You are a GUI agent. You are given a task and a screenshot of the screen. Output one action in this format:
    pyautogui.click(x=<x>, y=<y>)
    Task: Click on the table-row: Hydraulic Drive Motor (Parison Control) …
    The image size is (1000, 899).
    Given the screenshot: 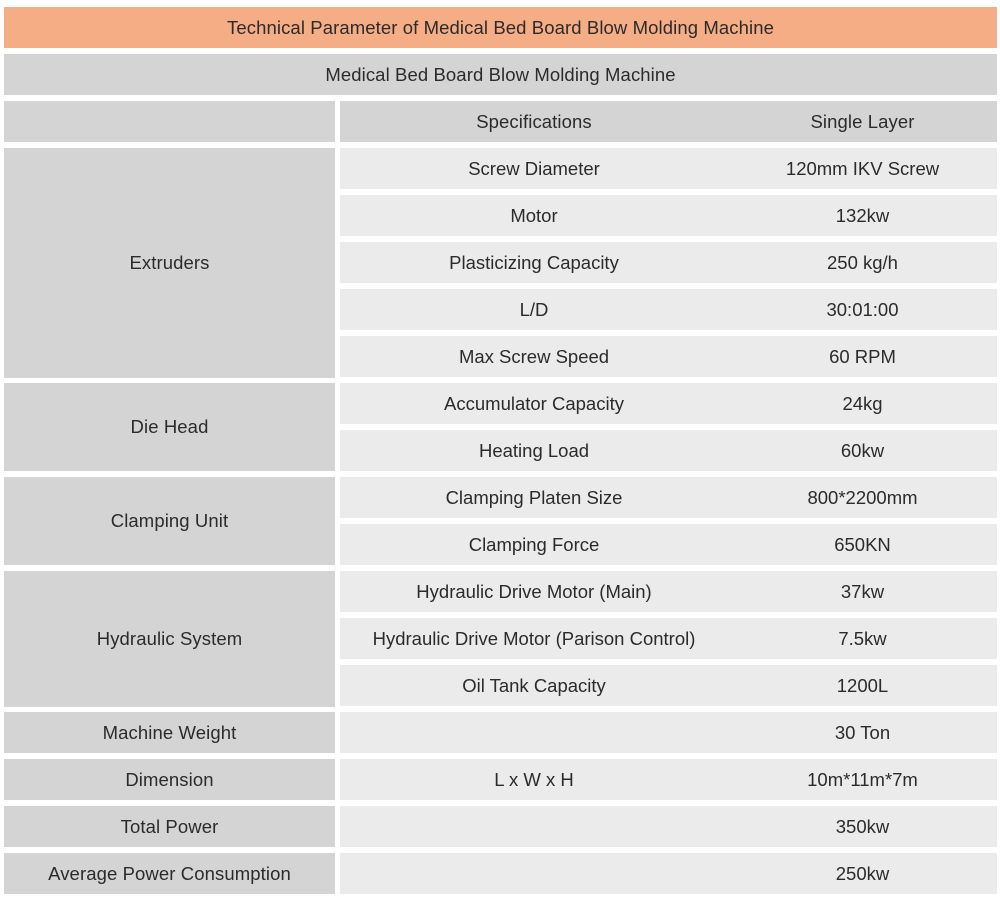 What is the action you would take?
    pyautogui.click(x=668, y=638)
    